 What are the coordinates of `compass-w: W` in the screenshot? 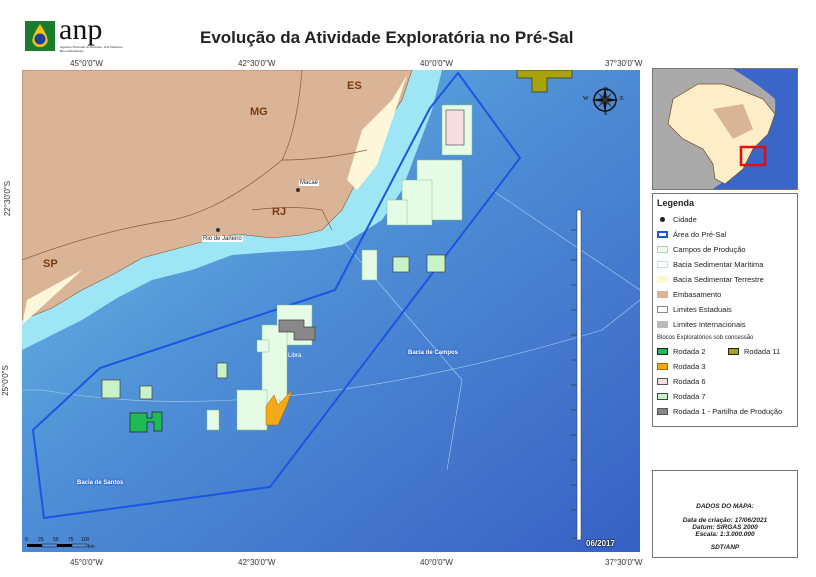 It's located at (586, 99).